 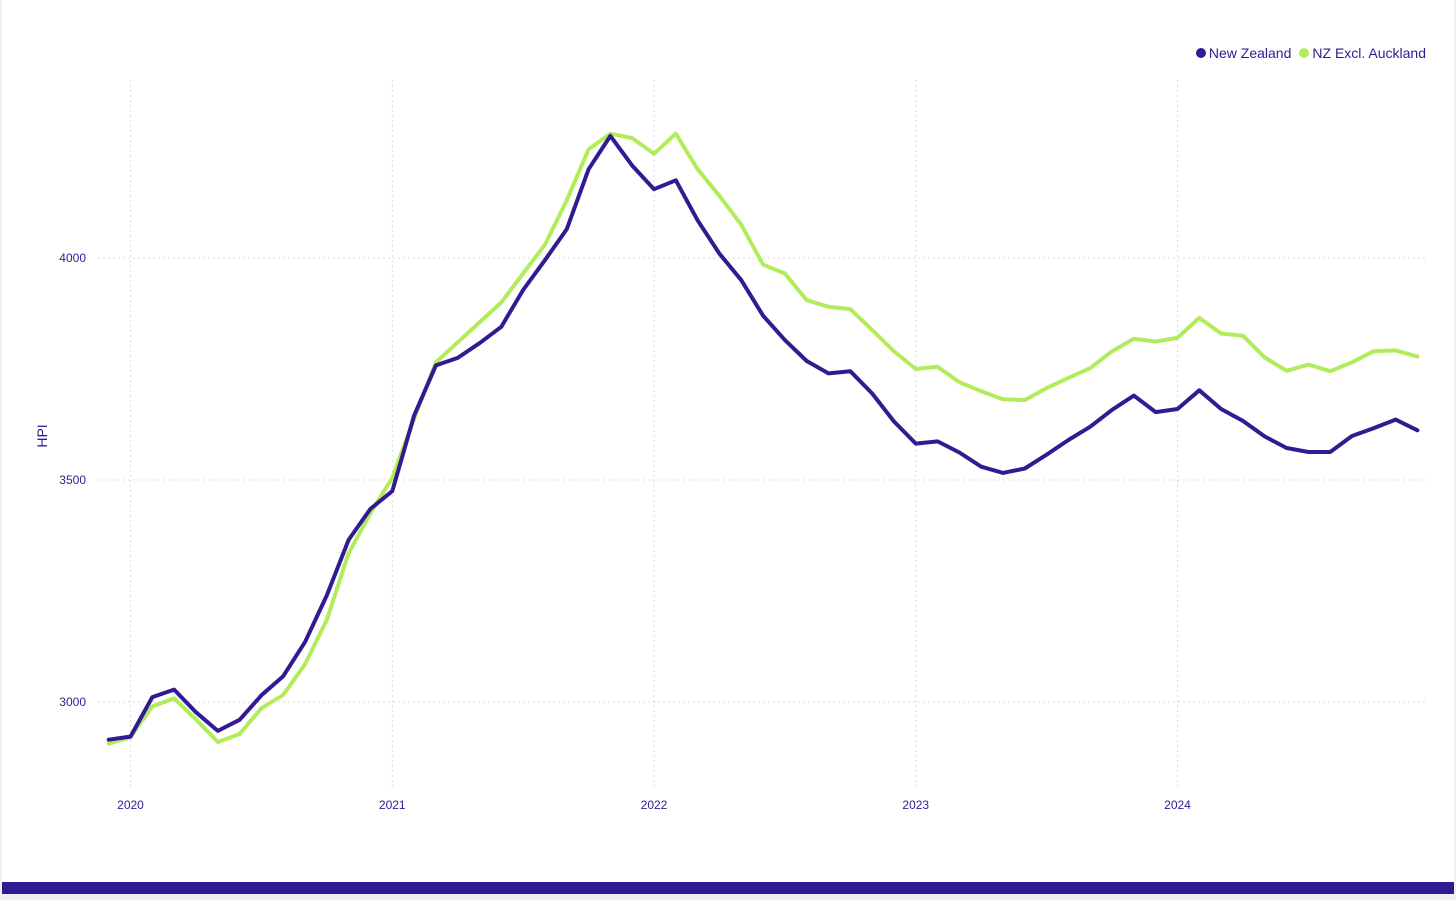 I want to click on x-tick-label-2022: 2022, so click(x=654, y=805).